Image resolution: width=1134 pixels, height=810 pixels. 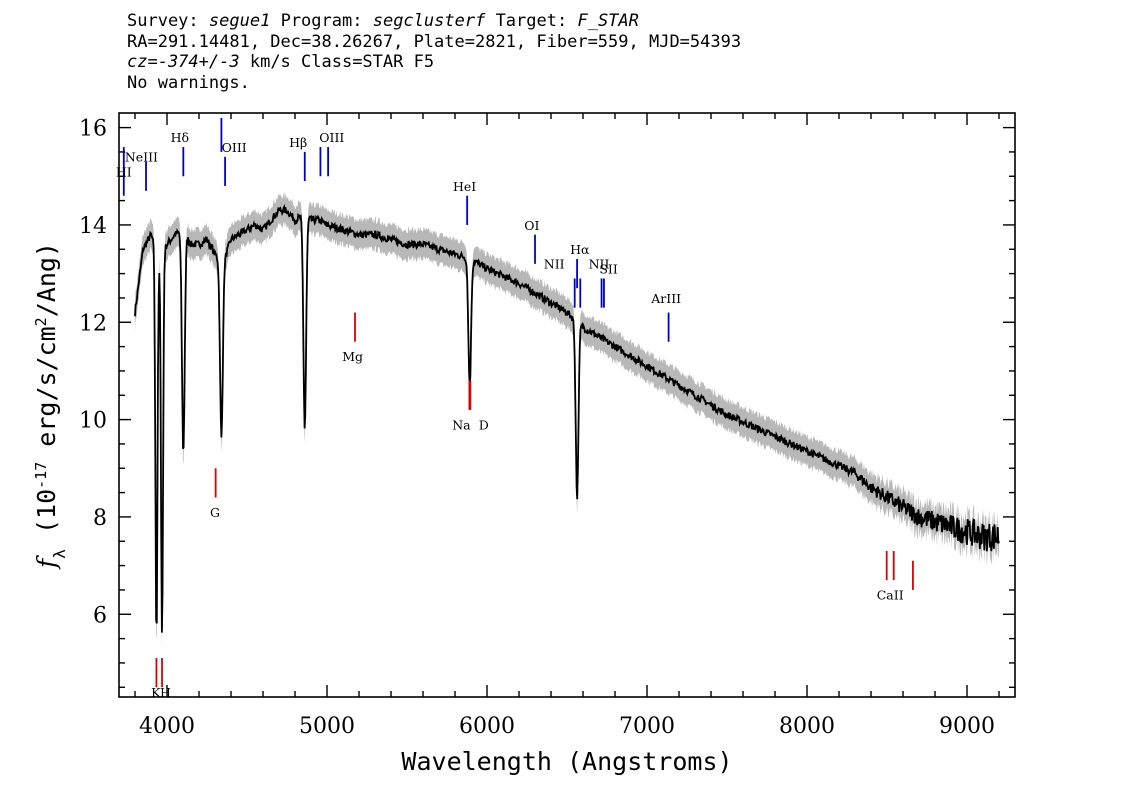 What do you see at coordinates (46, 562) in the screenshot?
I see `y-axis-symbol: f` at bounding box center [46, 562].